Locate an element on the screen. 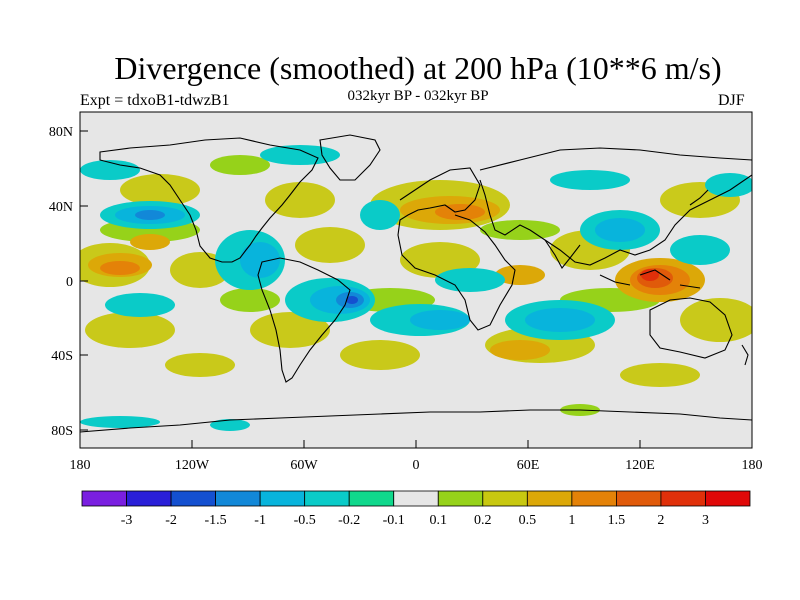 The image size is (800, 600). x-tick-label: 60E is located at coordinates (528, 465).